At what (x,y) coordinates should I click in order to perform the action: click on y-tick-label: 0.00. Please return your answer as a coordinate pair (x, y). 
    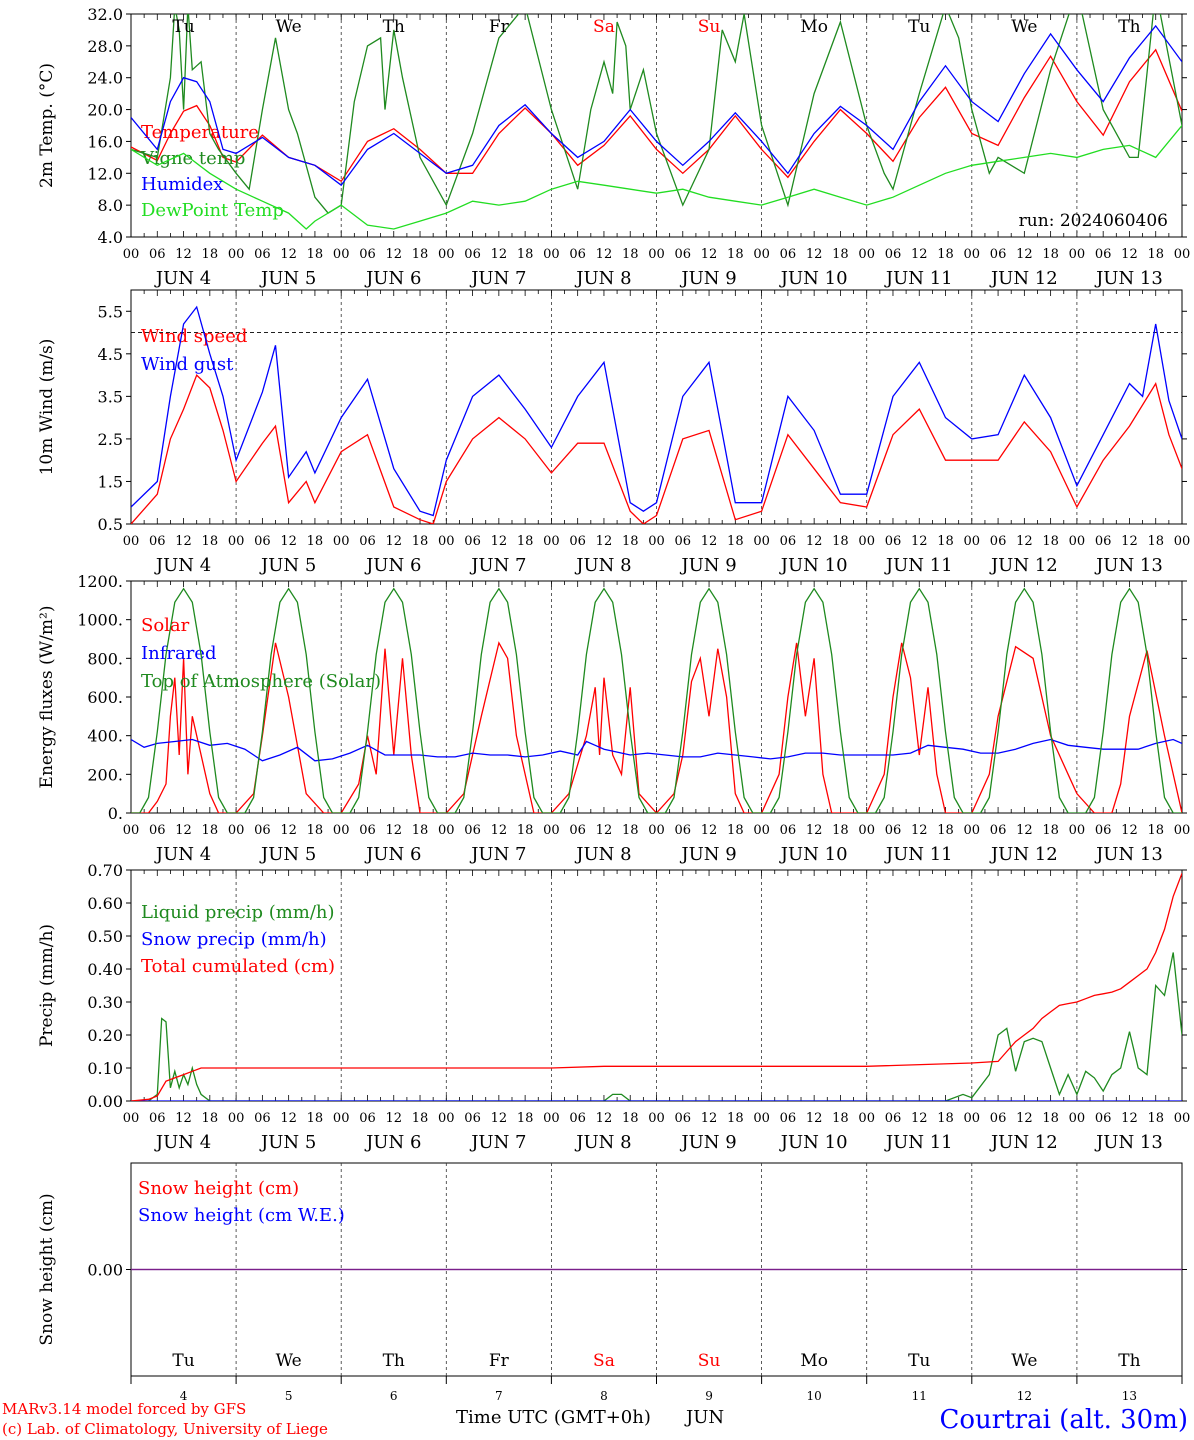
    Looking at the image, I should click on (105, 1270).